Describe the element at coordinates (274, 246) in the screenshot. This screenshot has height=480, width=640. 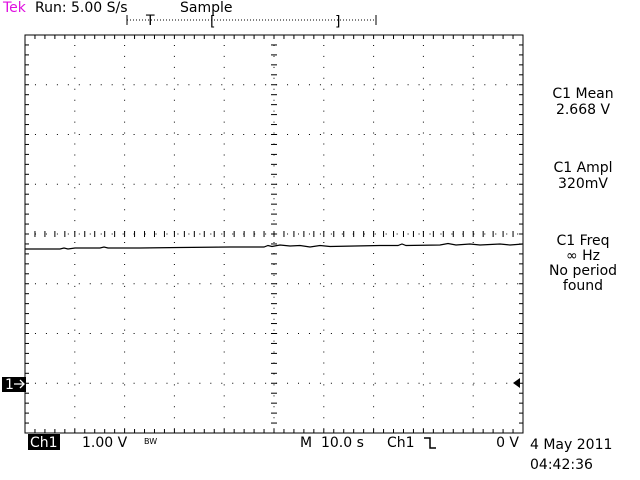
I see `waveform-trace` at that location.